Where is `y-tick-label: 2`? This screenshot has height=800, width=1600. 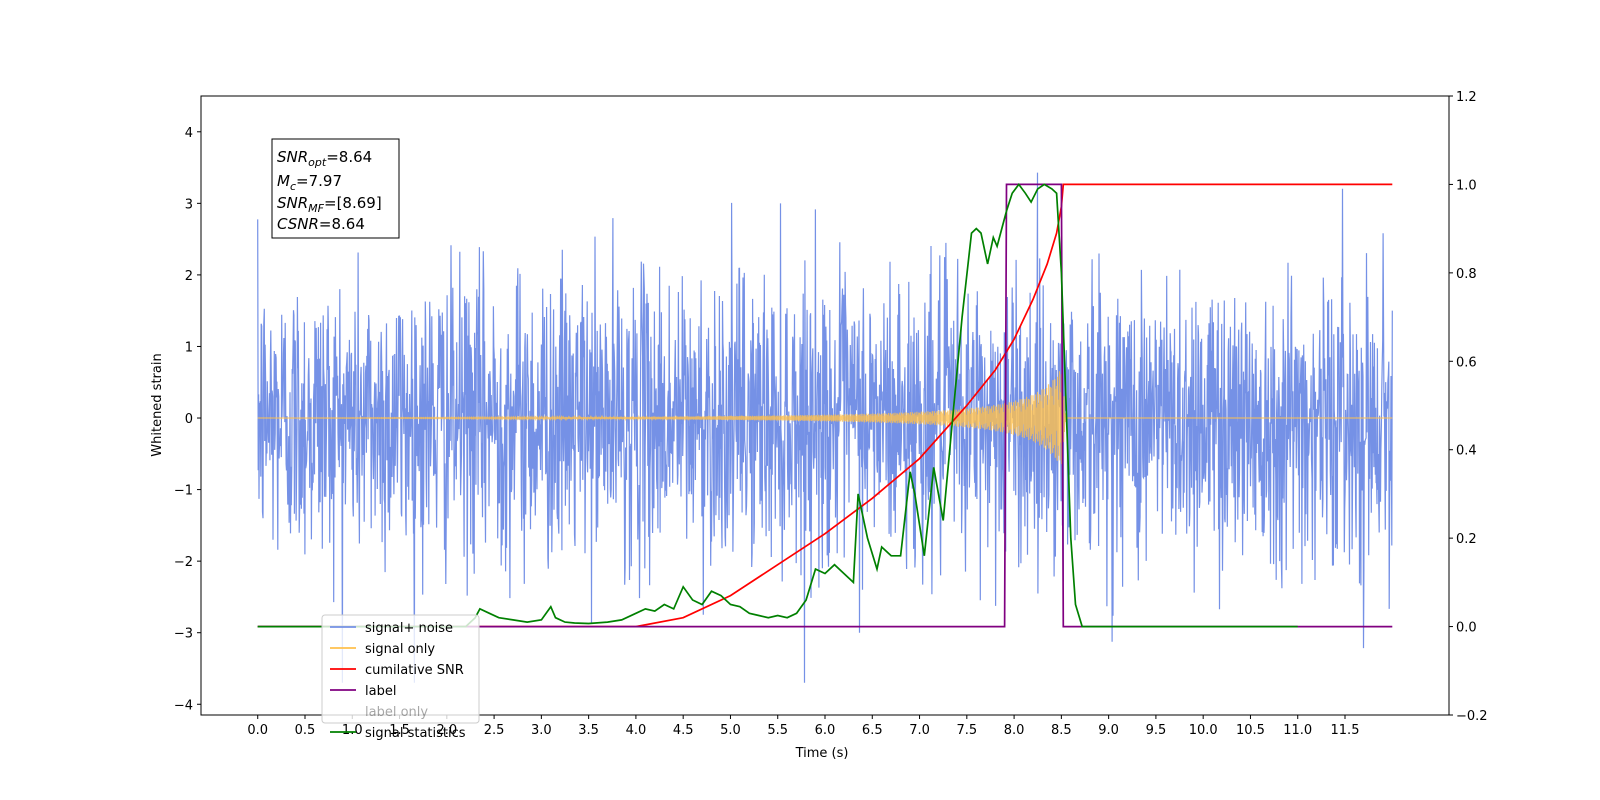
y-tick-label: 2 is located at coordinates (189, 276).